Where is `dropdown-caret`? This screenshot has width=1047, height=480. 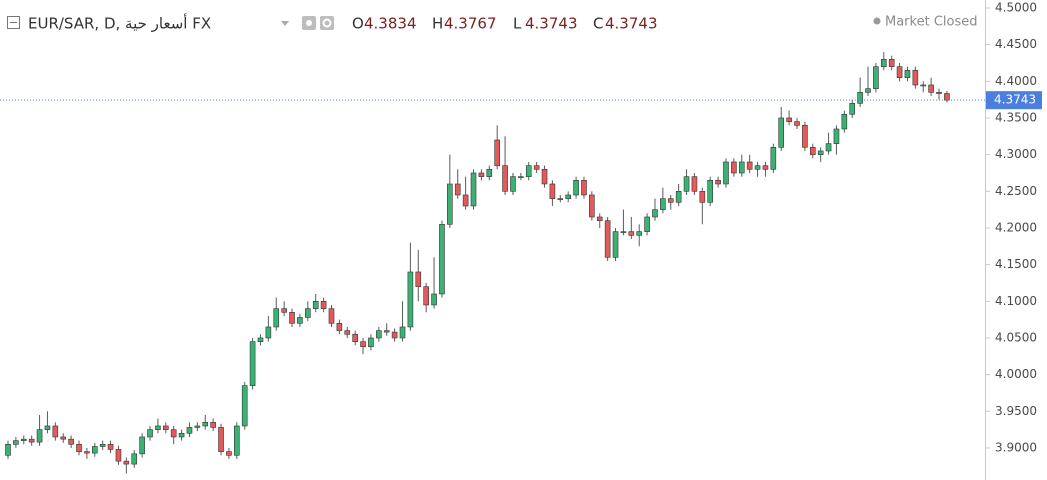
dropdown-caret is located at coordinates (285, 23).